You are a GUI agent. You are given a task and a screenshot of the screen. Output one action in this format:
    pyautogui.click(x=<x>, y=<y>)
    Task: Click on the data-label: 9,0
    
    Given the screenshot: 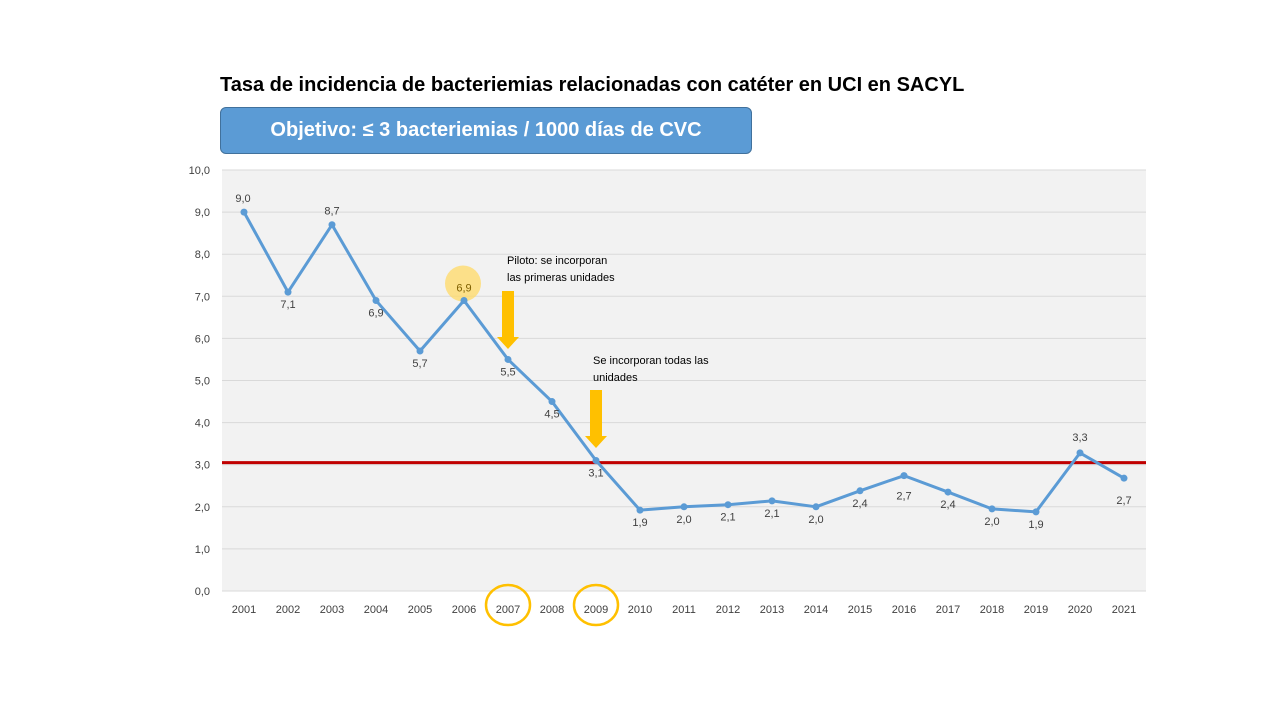 What is the action you would take?
    pyautogui.click(x=242, y=199)
    